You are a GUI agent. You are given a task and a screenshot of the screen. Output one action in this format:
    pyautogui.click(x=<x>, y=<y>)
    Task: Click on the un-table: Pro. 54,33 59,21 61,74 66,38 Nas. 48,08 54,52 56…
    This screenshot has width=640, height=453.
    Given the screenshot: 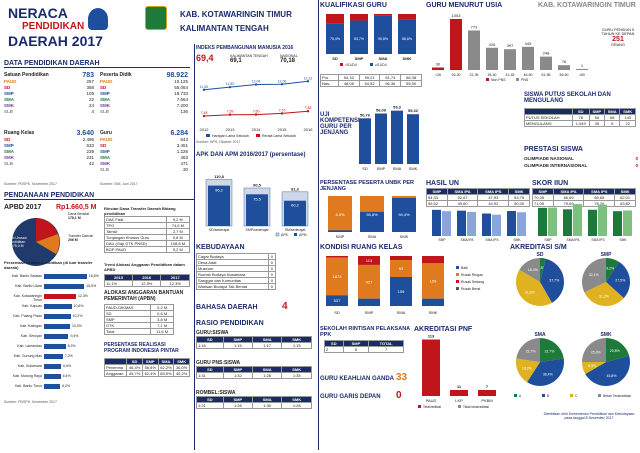 What is the action you would take?
    pyautogui.click(x=371, y=80)
    